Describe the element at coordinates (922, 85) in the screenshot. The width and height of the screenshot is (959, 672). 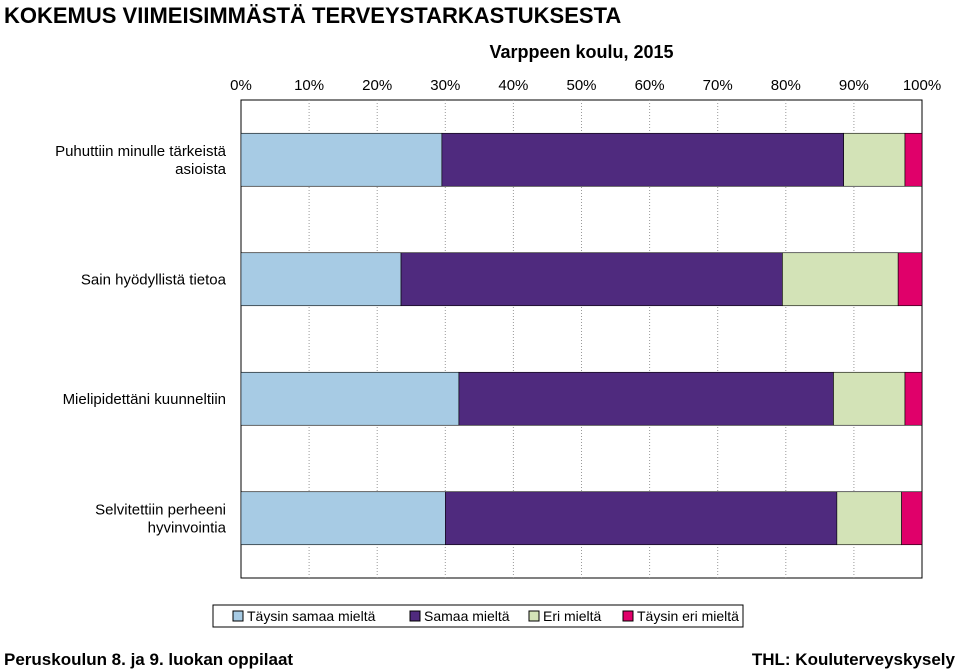
I see `x-tick-label: 100%` at that location.